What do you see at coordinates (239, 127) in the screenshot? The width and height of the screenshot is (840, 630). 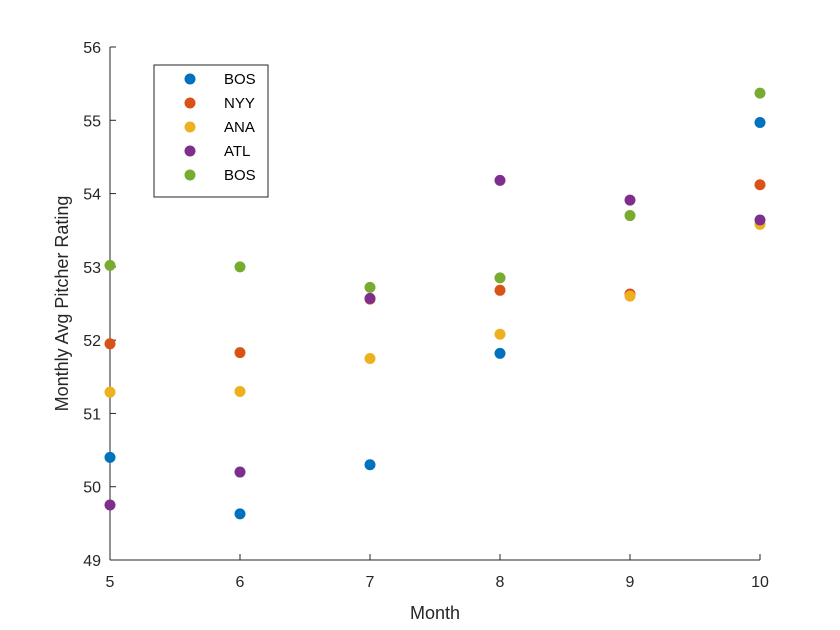 I see `legend-label: ANA` at bounding box center [239, 127].